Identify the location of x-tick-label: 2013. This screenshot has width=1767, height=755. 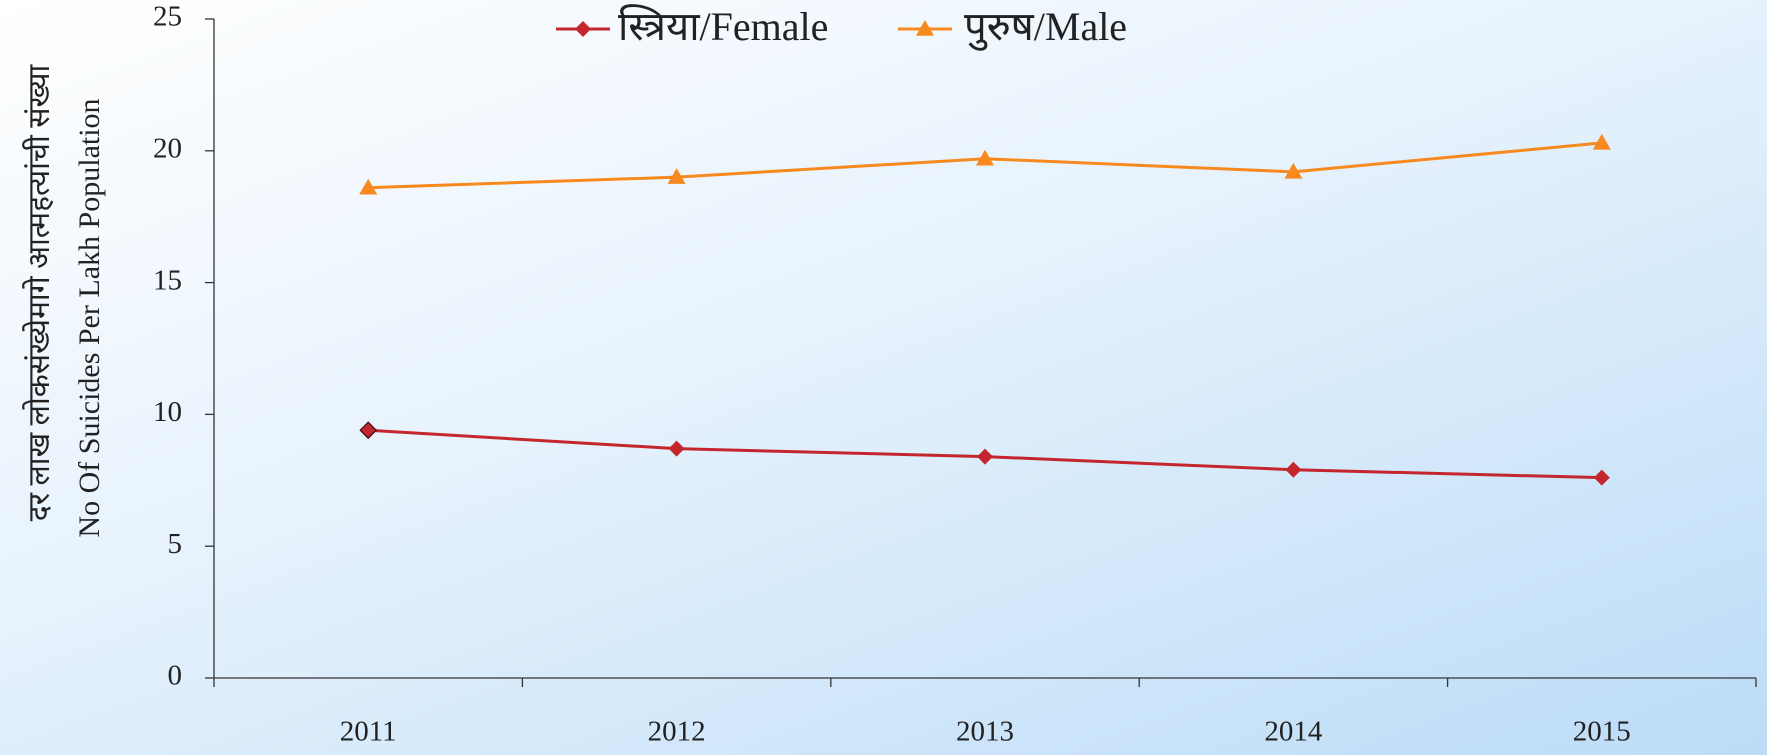
(985, 732).